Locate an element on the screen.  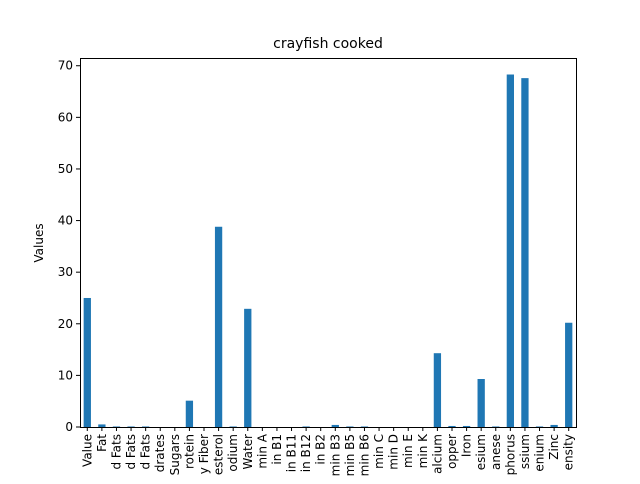
x-tick-label: min E is located at coordinates (408, 451).